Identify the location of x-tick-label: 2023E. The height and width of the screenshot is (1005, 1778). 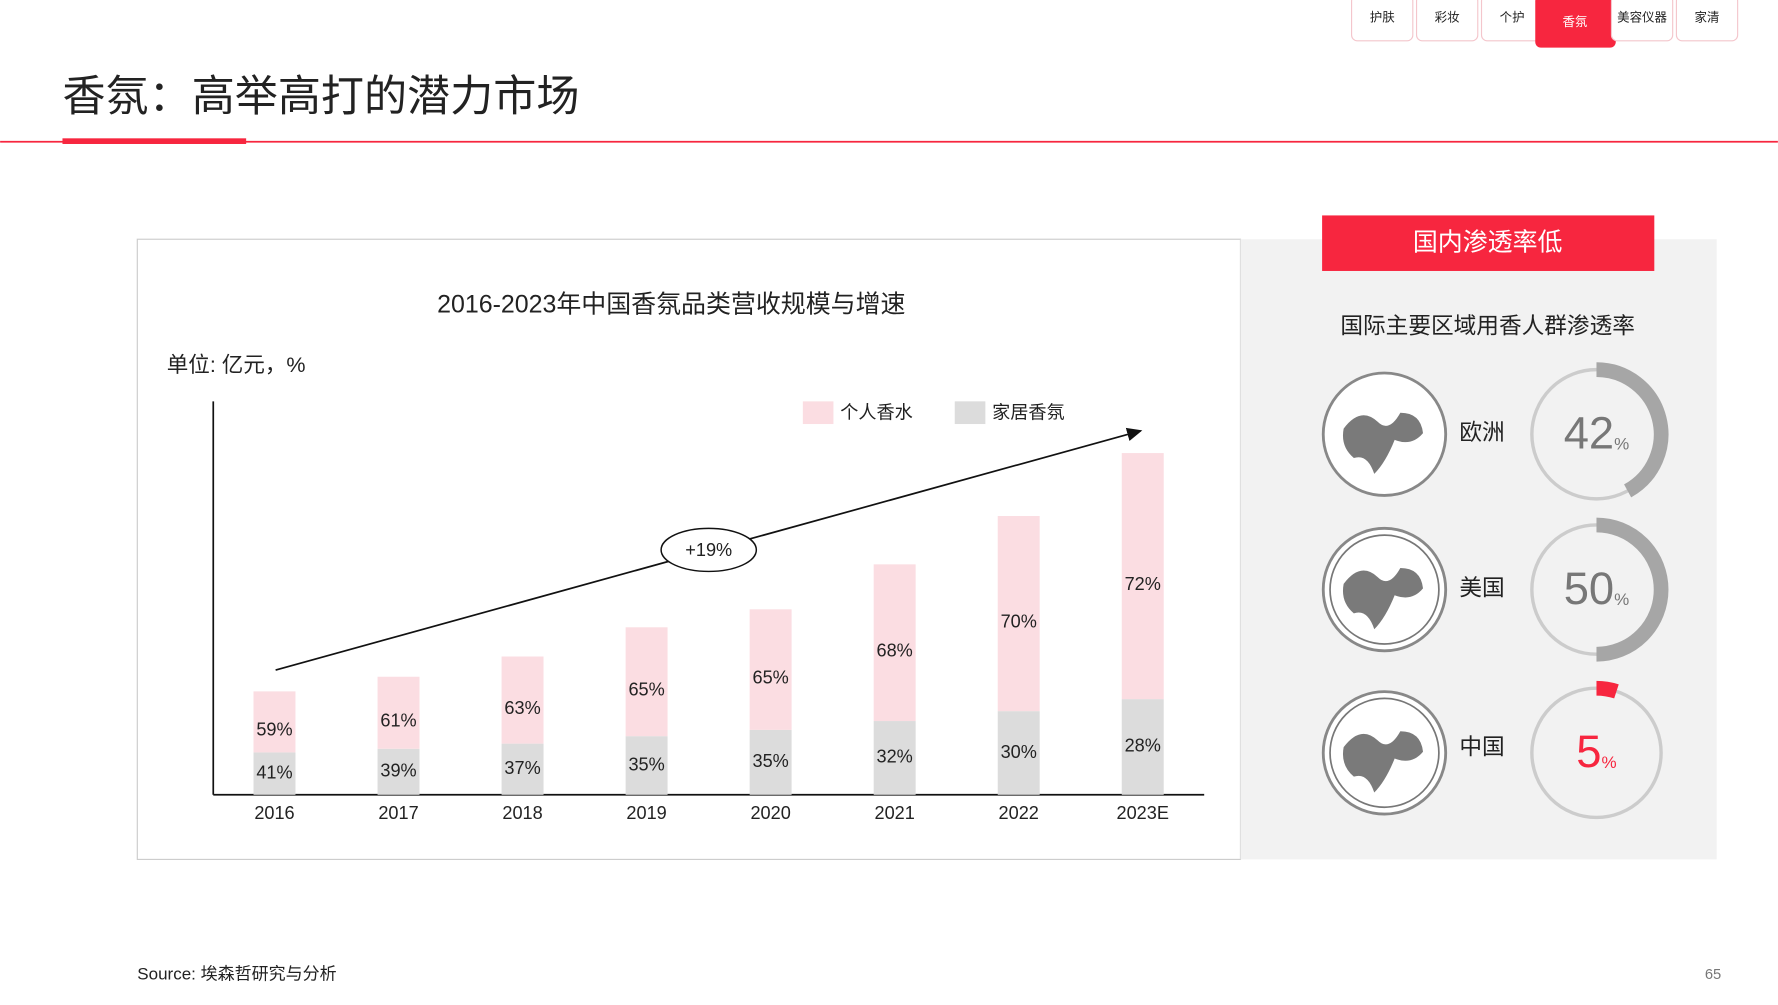
(1143, 813).